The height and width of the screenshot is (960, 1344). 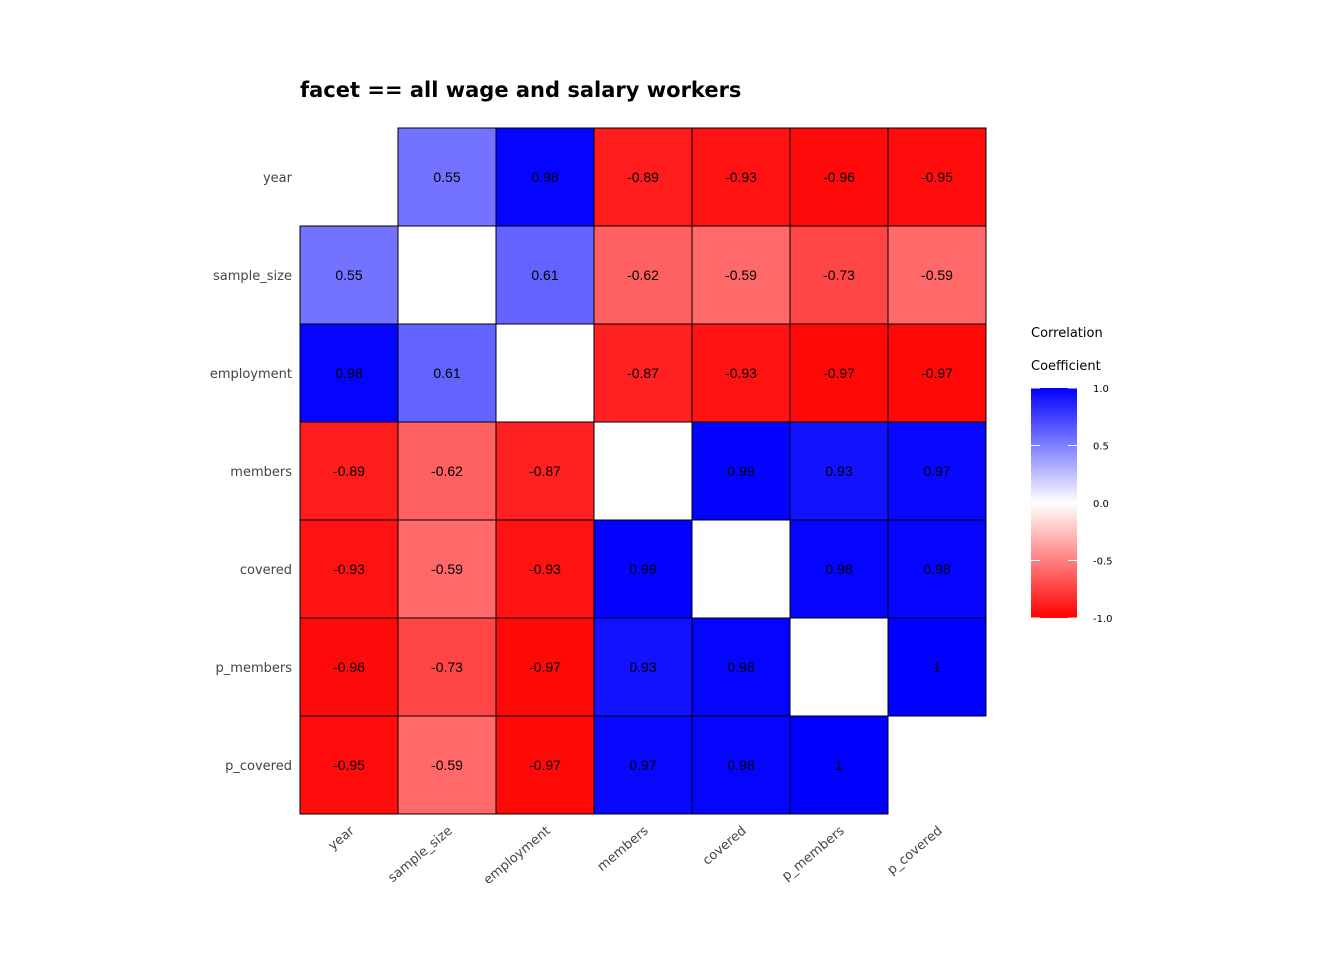 What do you see at coordinates (545, 569) in the screenshot?
I see `cell-value-covered-employment: -0.93` at bounding box center [545, 569].